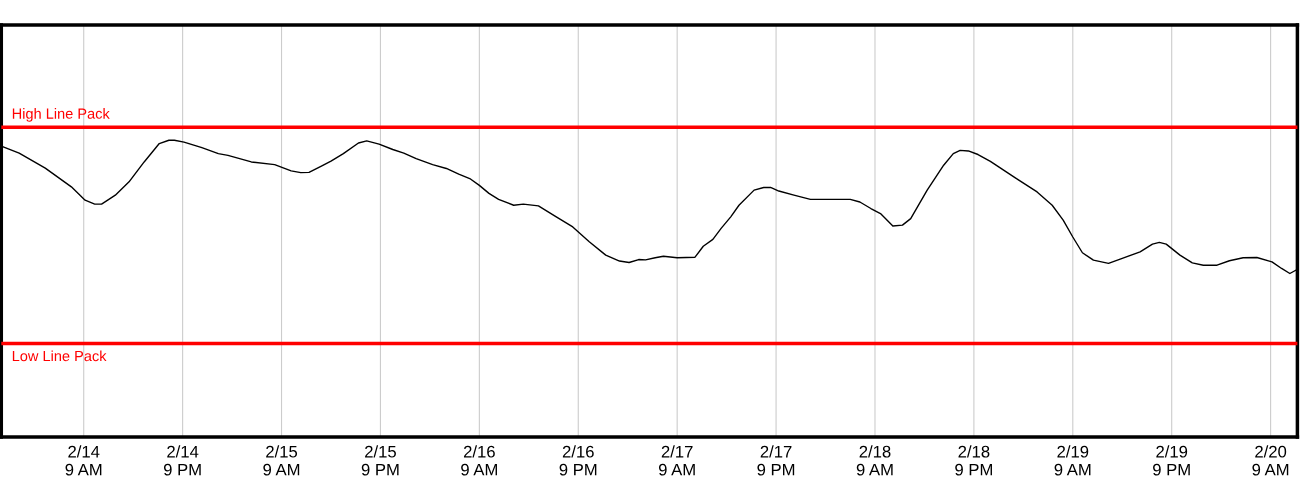 The height and width of the screenshot is (500, 1300). Describe the element at coordinates (1270, 460) in the screenshot. I see `x-tick-label: 2/20 9 AM` at that location.